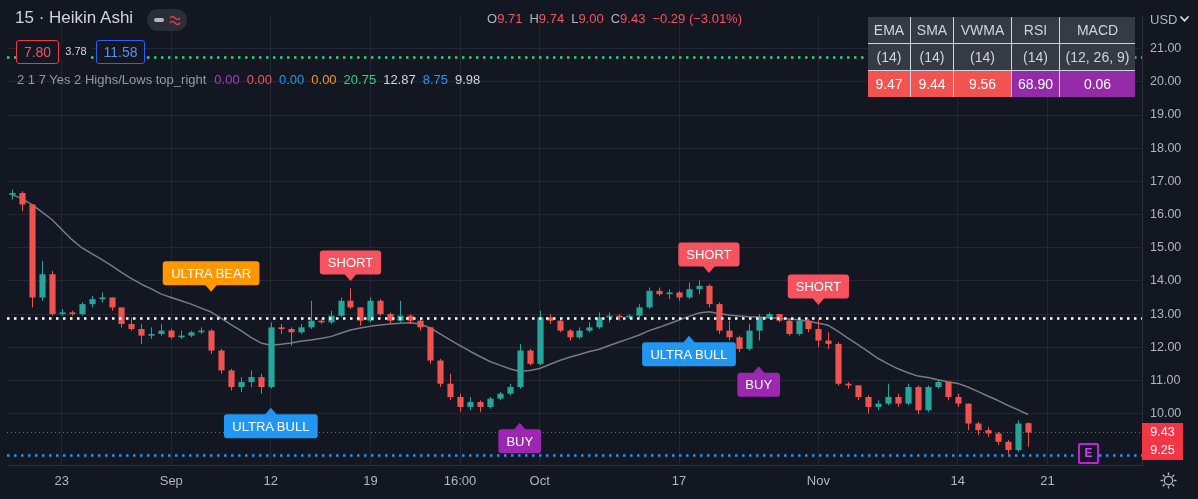 The height and width of the screenshot is (499, 1198). I want to click on annotation: VWMA, so click(982, 30).